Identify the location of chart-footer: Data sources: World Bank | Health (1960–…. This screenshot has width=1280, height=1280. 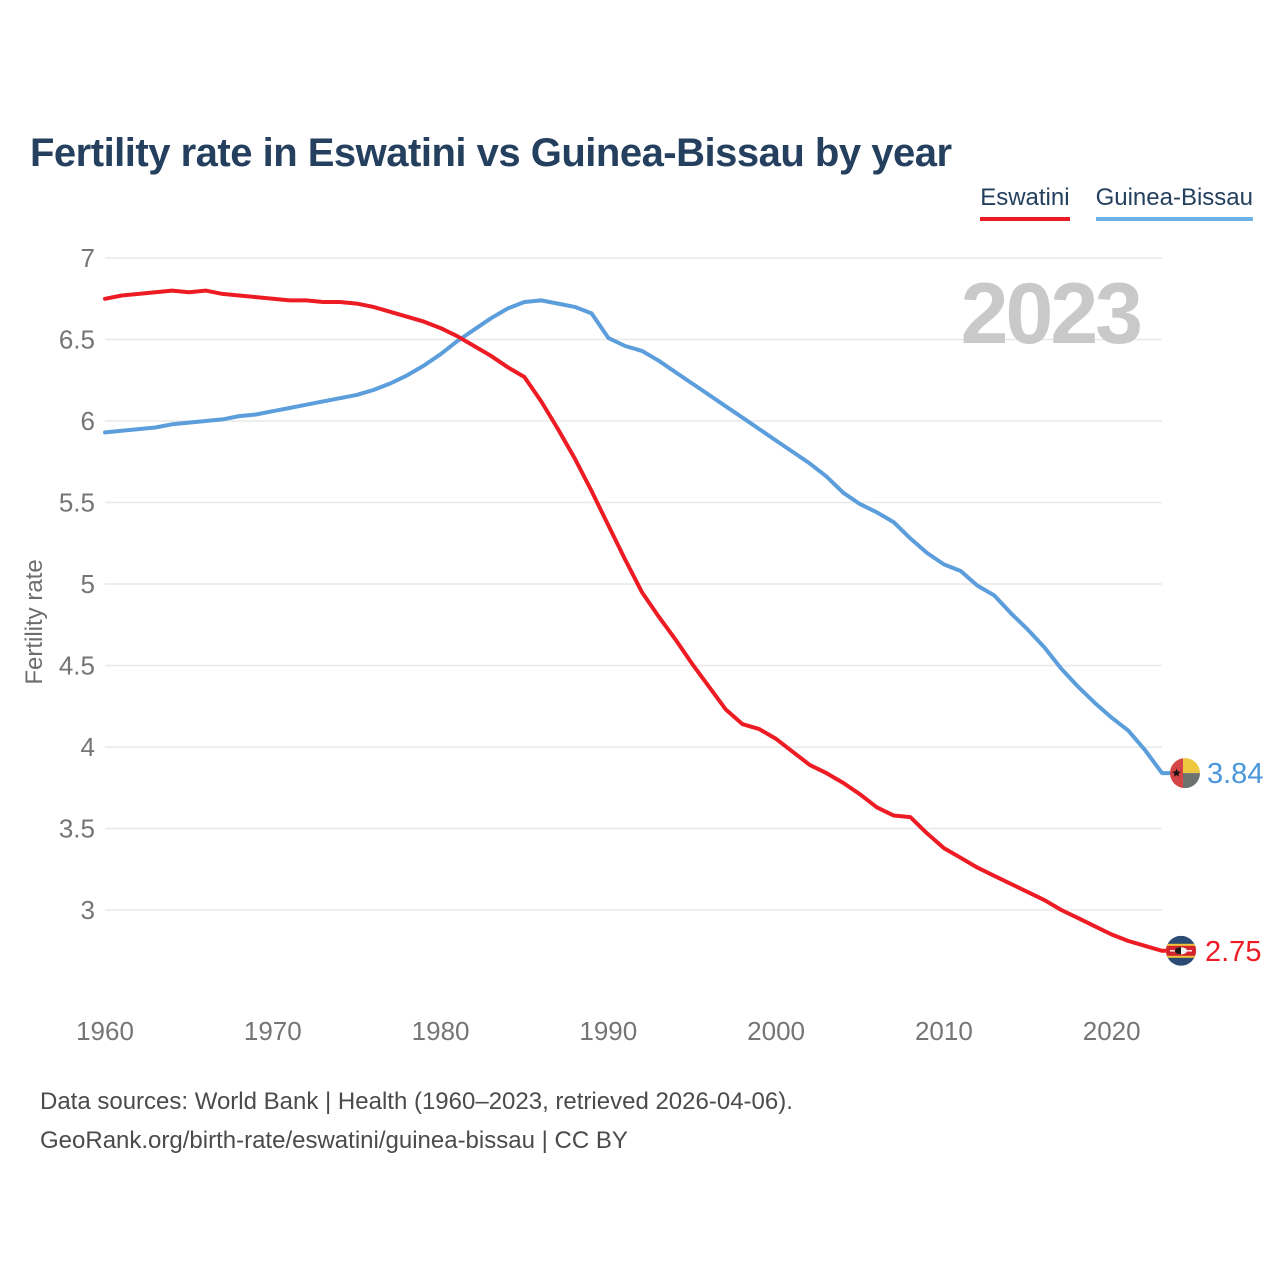
(416, 1121).